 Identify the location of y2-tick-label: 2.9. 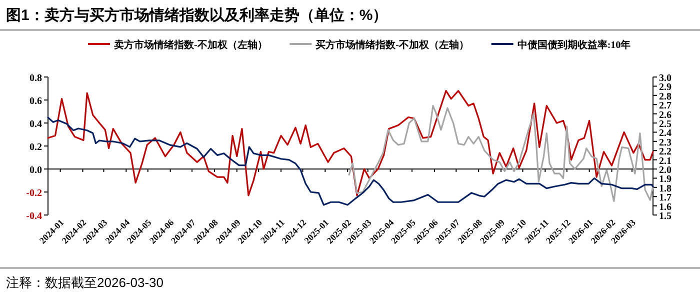
(665, 88).